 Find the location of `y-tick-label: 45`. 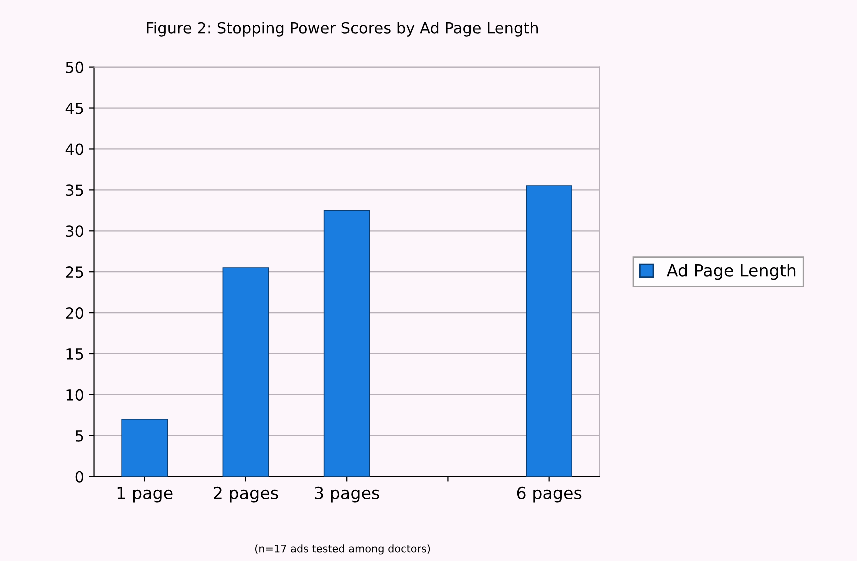

y-tick-label: 45 is located at coordinates (75, 108).